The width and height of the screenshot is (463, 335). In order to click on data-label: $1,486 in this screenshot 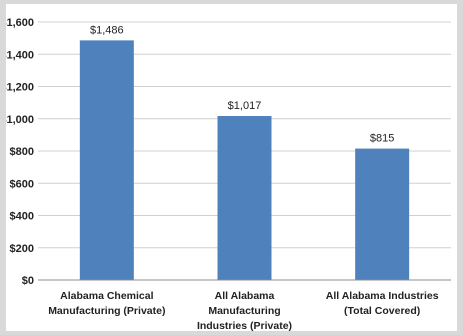, I will do `click(107, 30)`.